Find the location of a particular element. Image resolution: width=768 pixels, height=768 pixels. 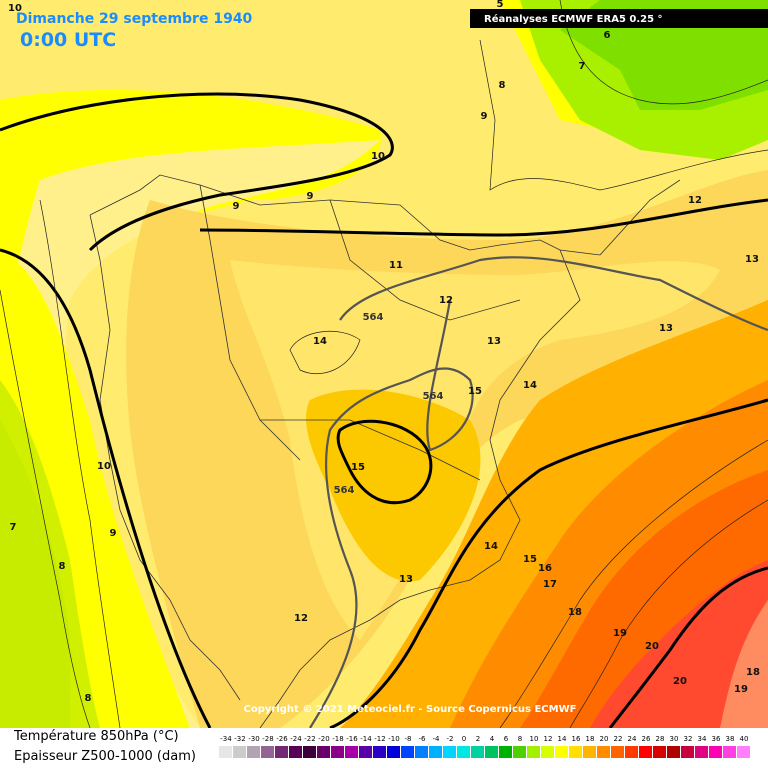

time-title: 0:00 UTC is located at coordinates (68, 40).